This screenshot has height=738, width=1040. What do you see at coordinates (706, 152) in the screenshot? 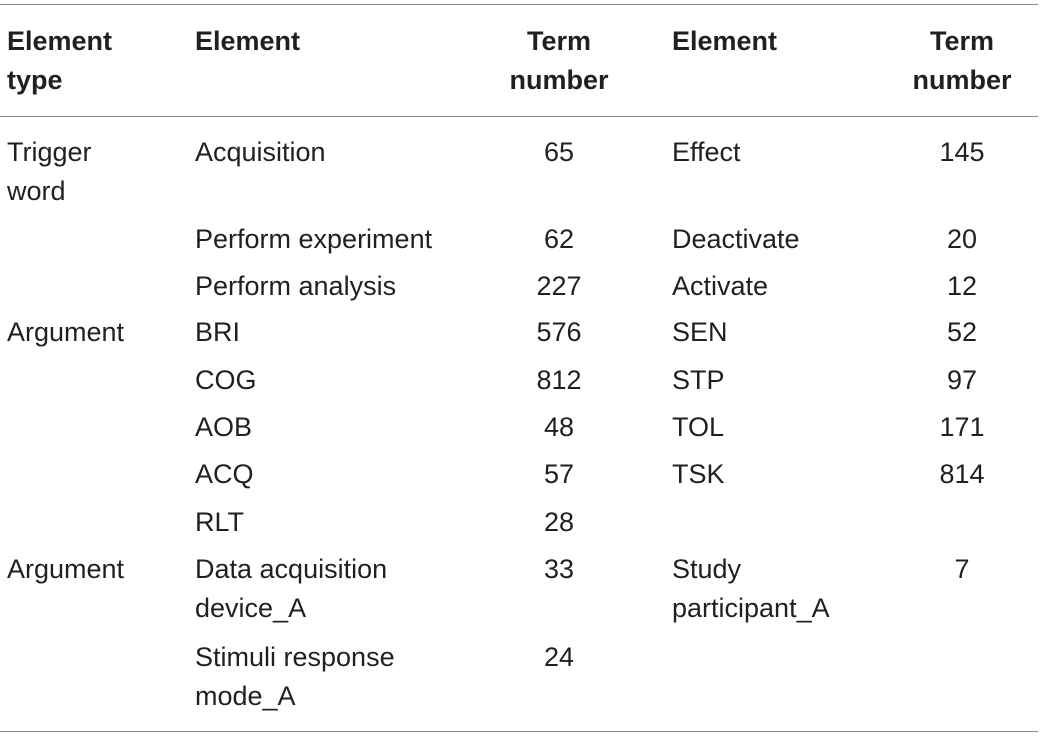
I see `element-cell: Effect` at bounding box center [706, 152].